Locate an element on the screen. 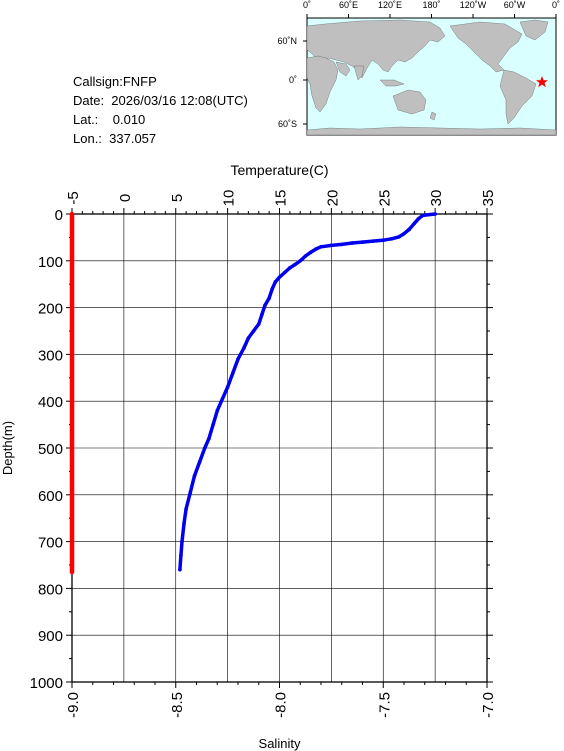 The height and width of the screenshot is (751, 564). temperature-tick-labels: -5 0 5 10 15 20 25 30 35 is located at coordinates (281, 198).